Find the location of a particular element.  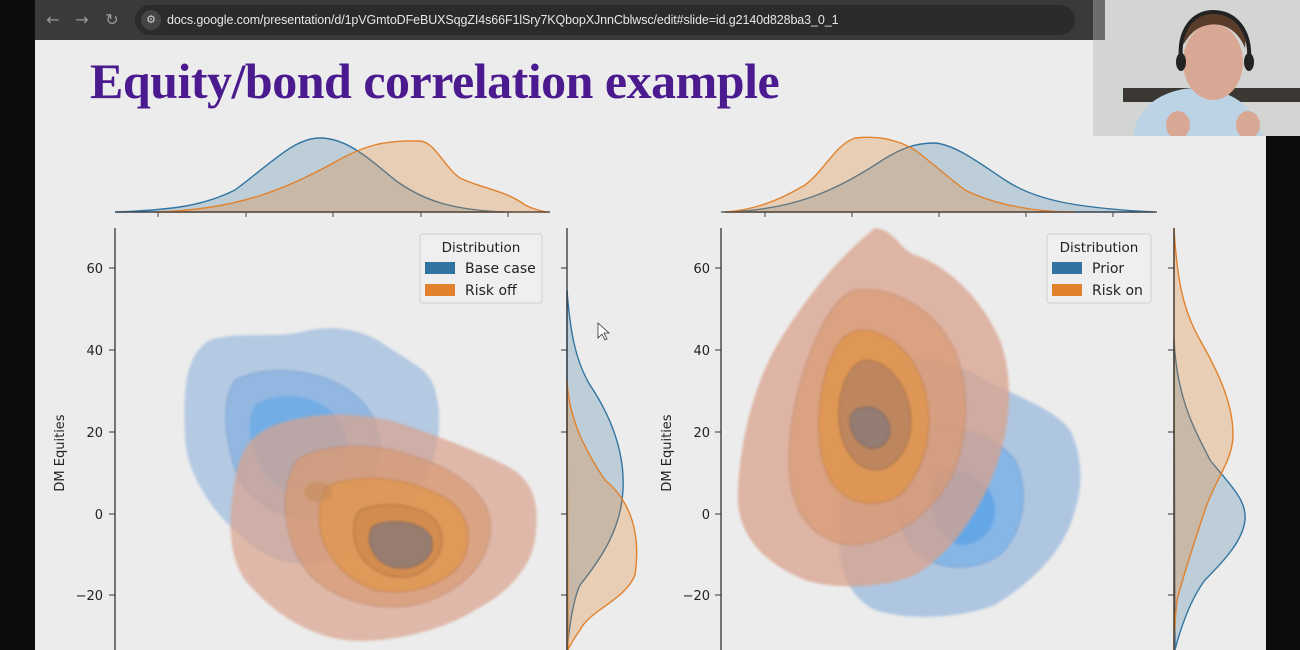

left-right-marginal is located at coordinates (599, 439).